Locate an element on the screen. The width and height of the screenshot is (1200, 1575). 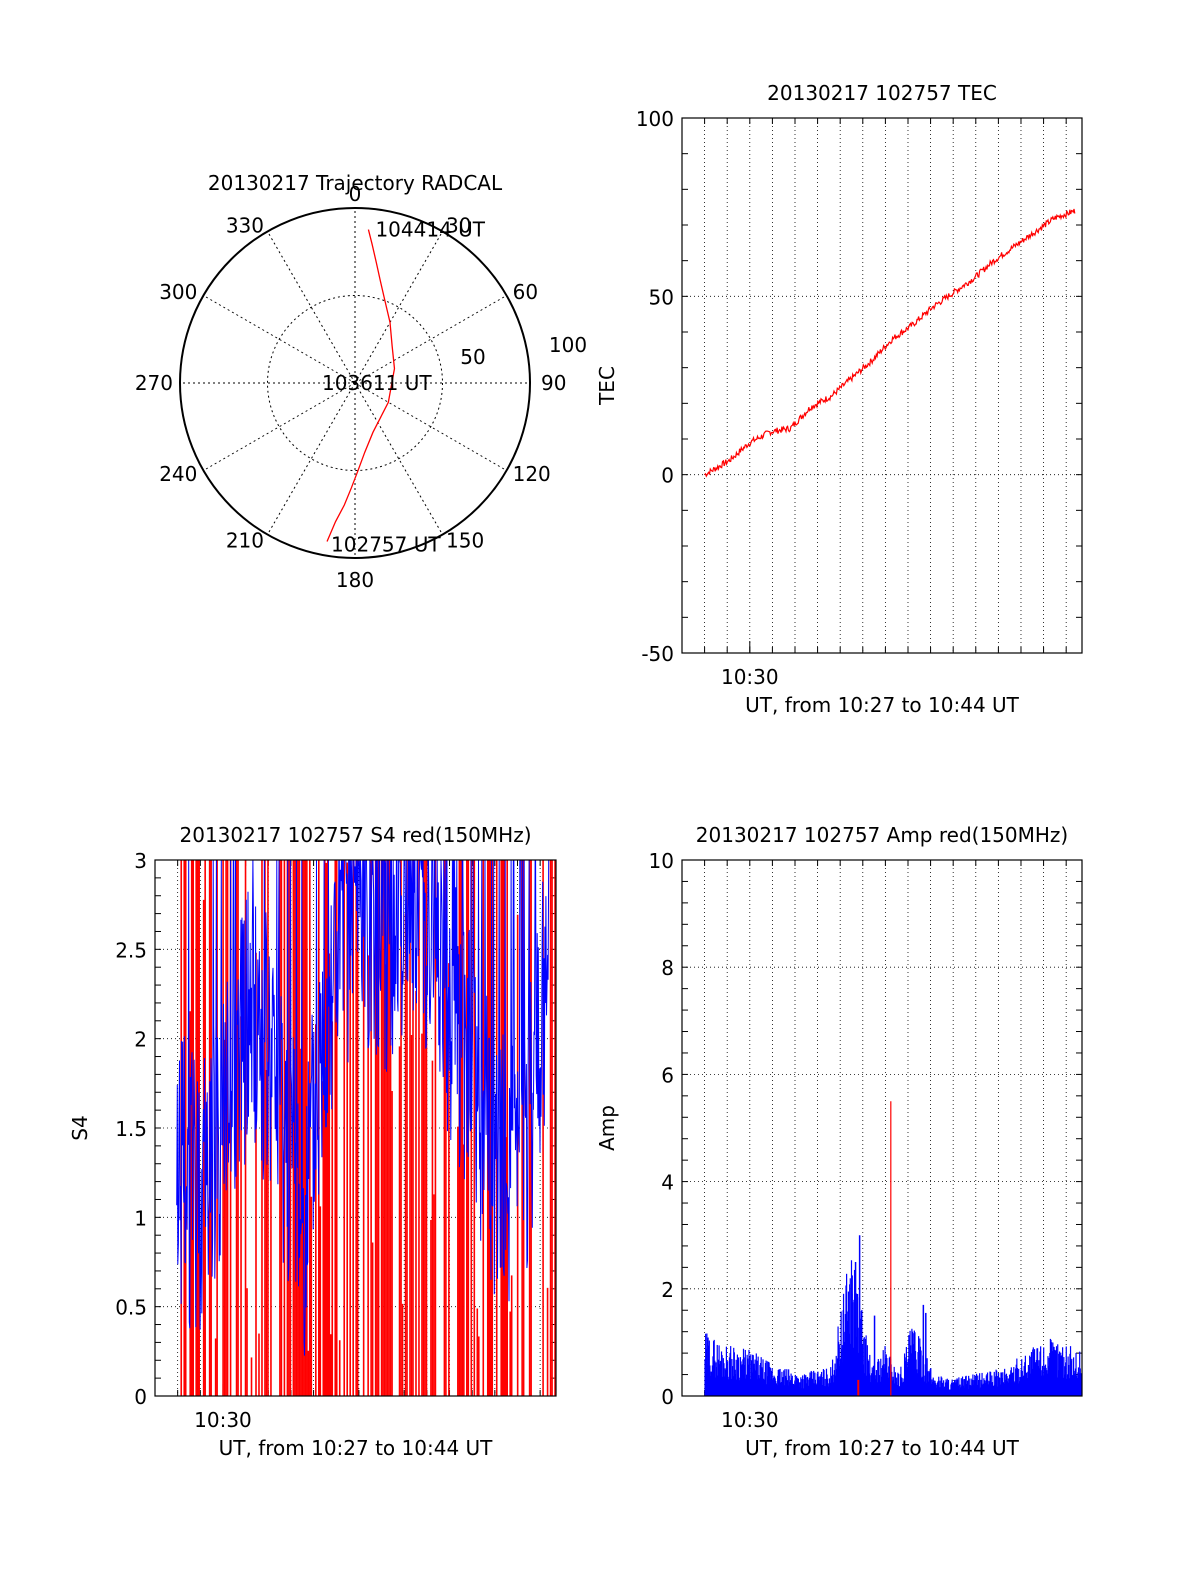
polar-radius-label: 100 is located at coordinates (568, 345).